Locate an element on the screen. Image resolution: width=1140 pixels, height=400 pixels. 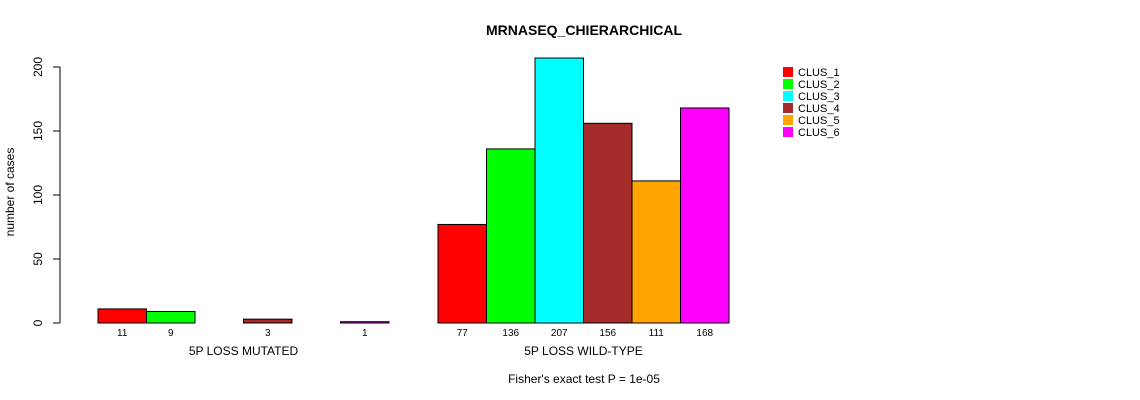
y-tick-label-150: 150 is located at coordinates (38, 131).